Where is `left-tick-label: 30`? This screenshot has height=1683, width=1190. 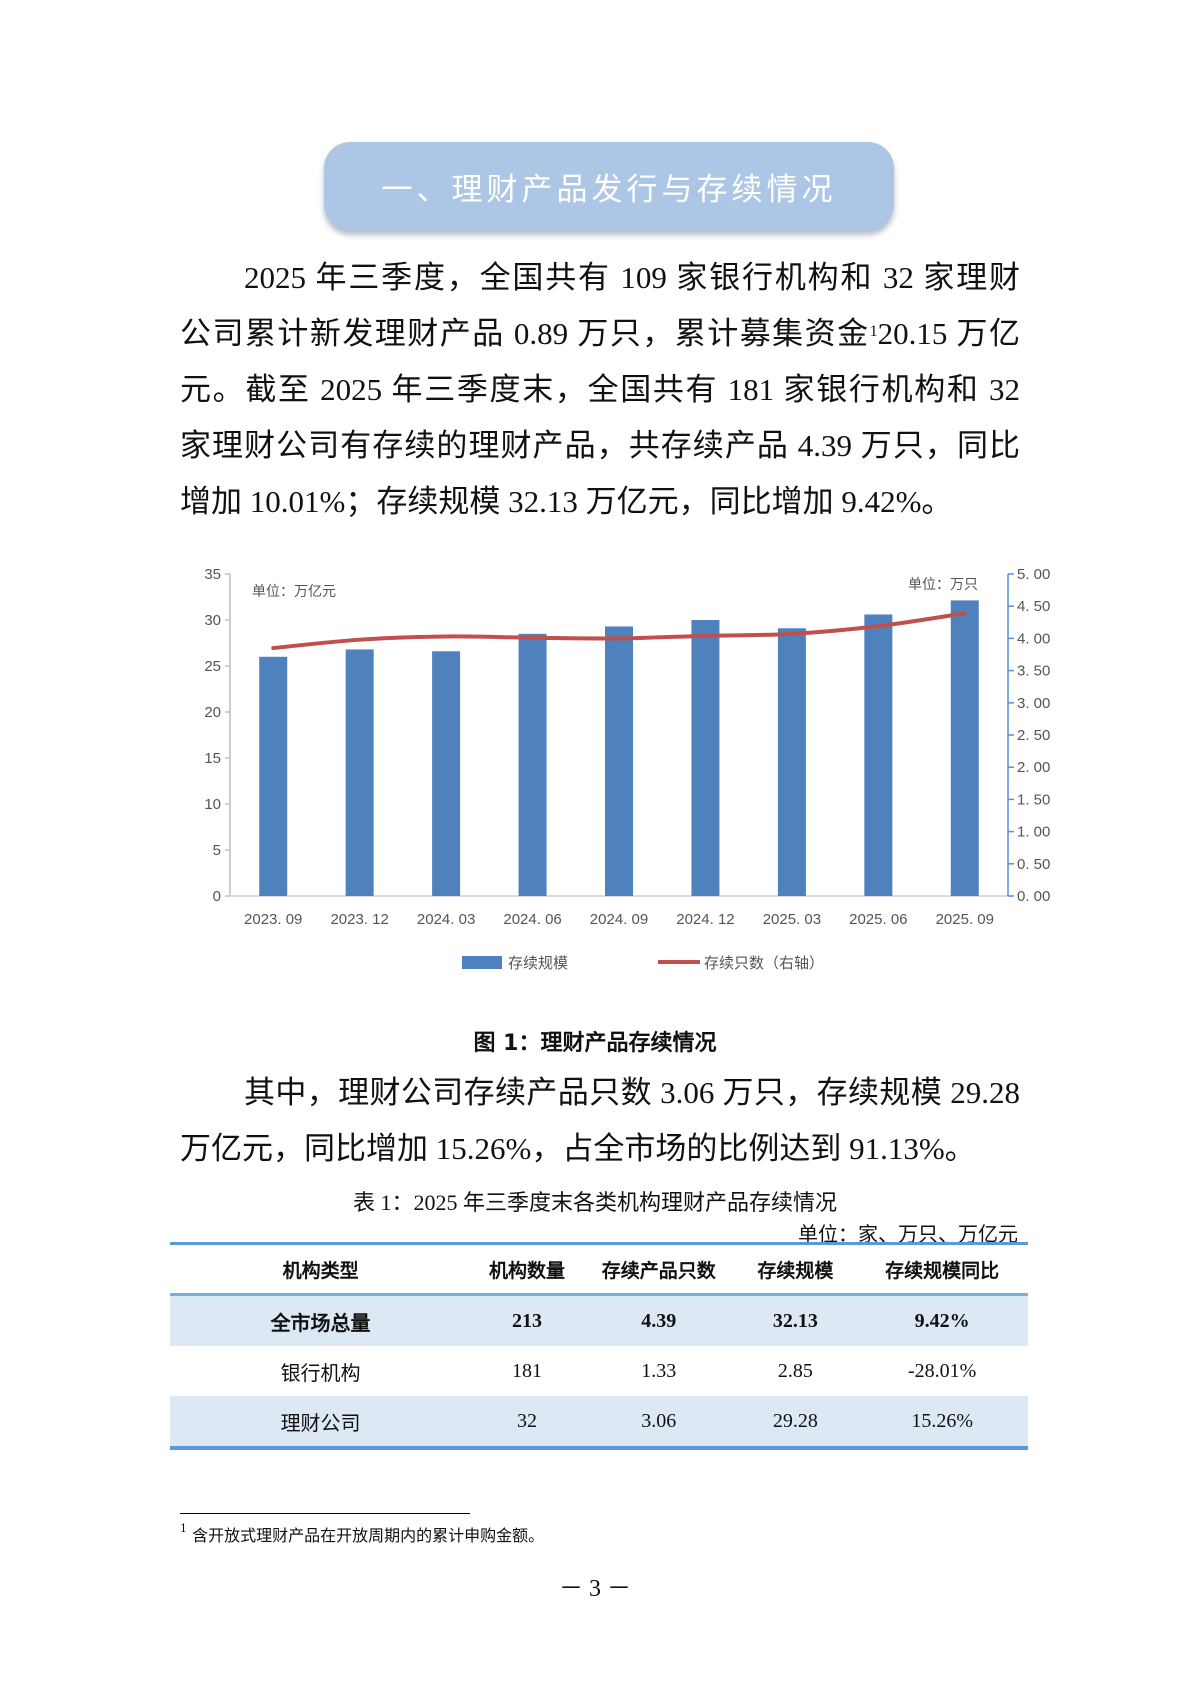
left-tick-label: 30 is located at coordinates (212, 620).